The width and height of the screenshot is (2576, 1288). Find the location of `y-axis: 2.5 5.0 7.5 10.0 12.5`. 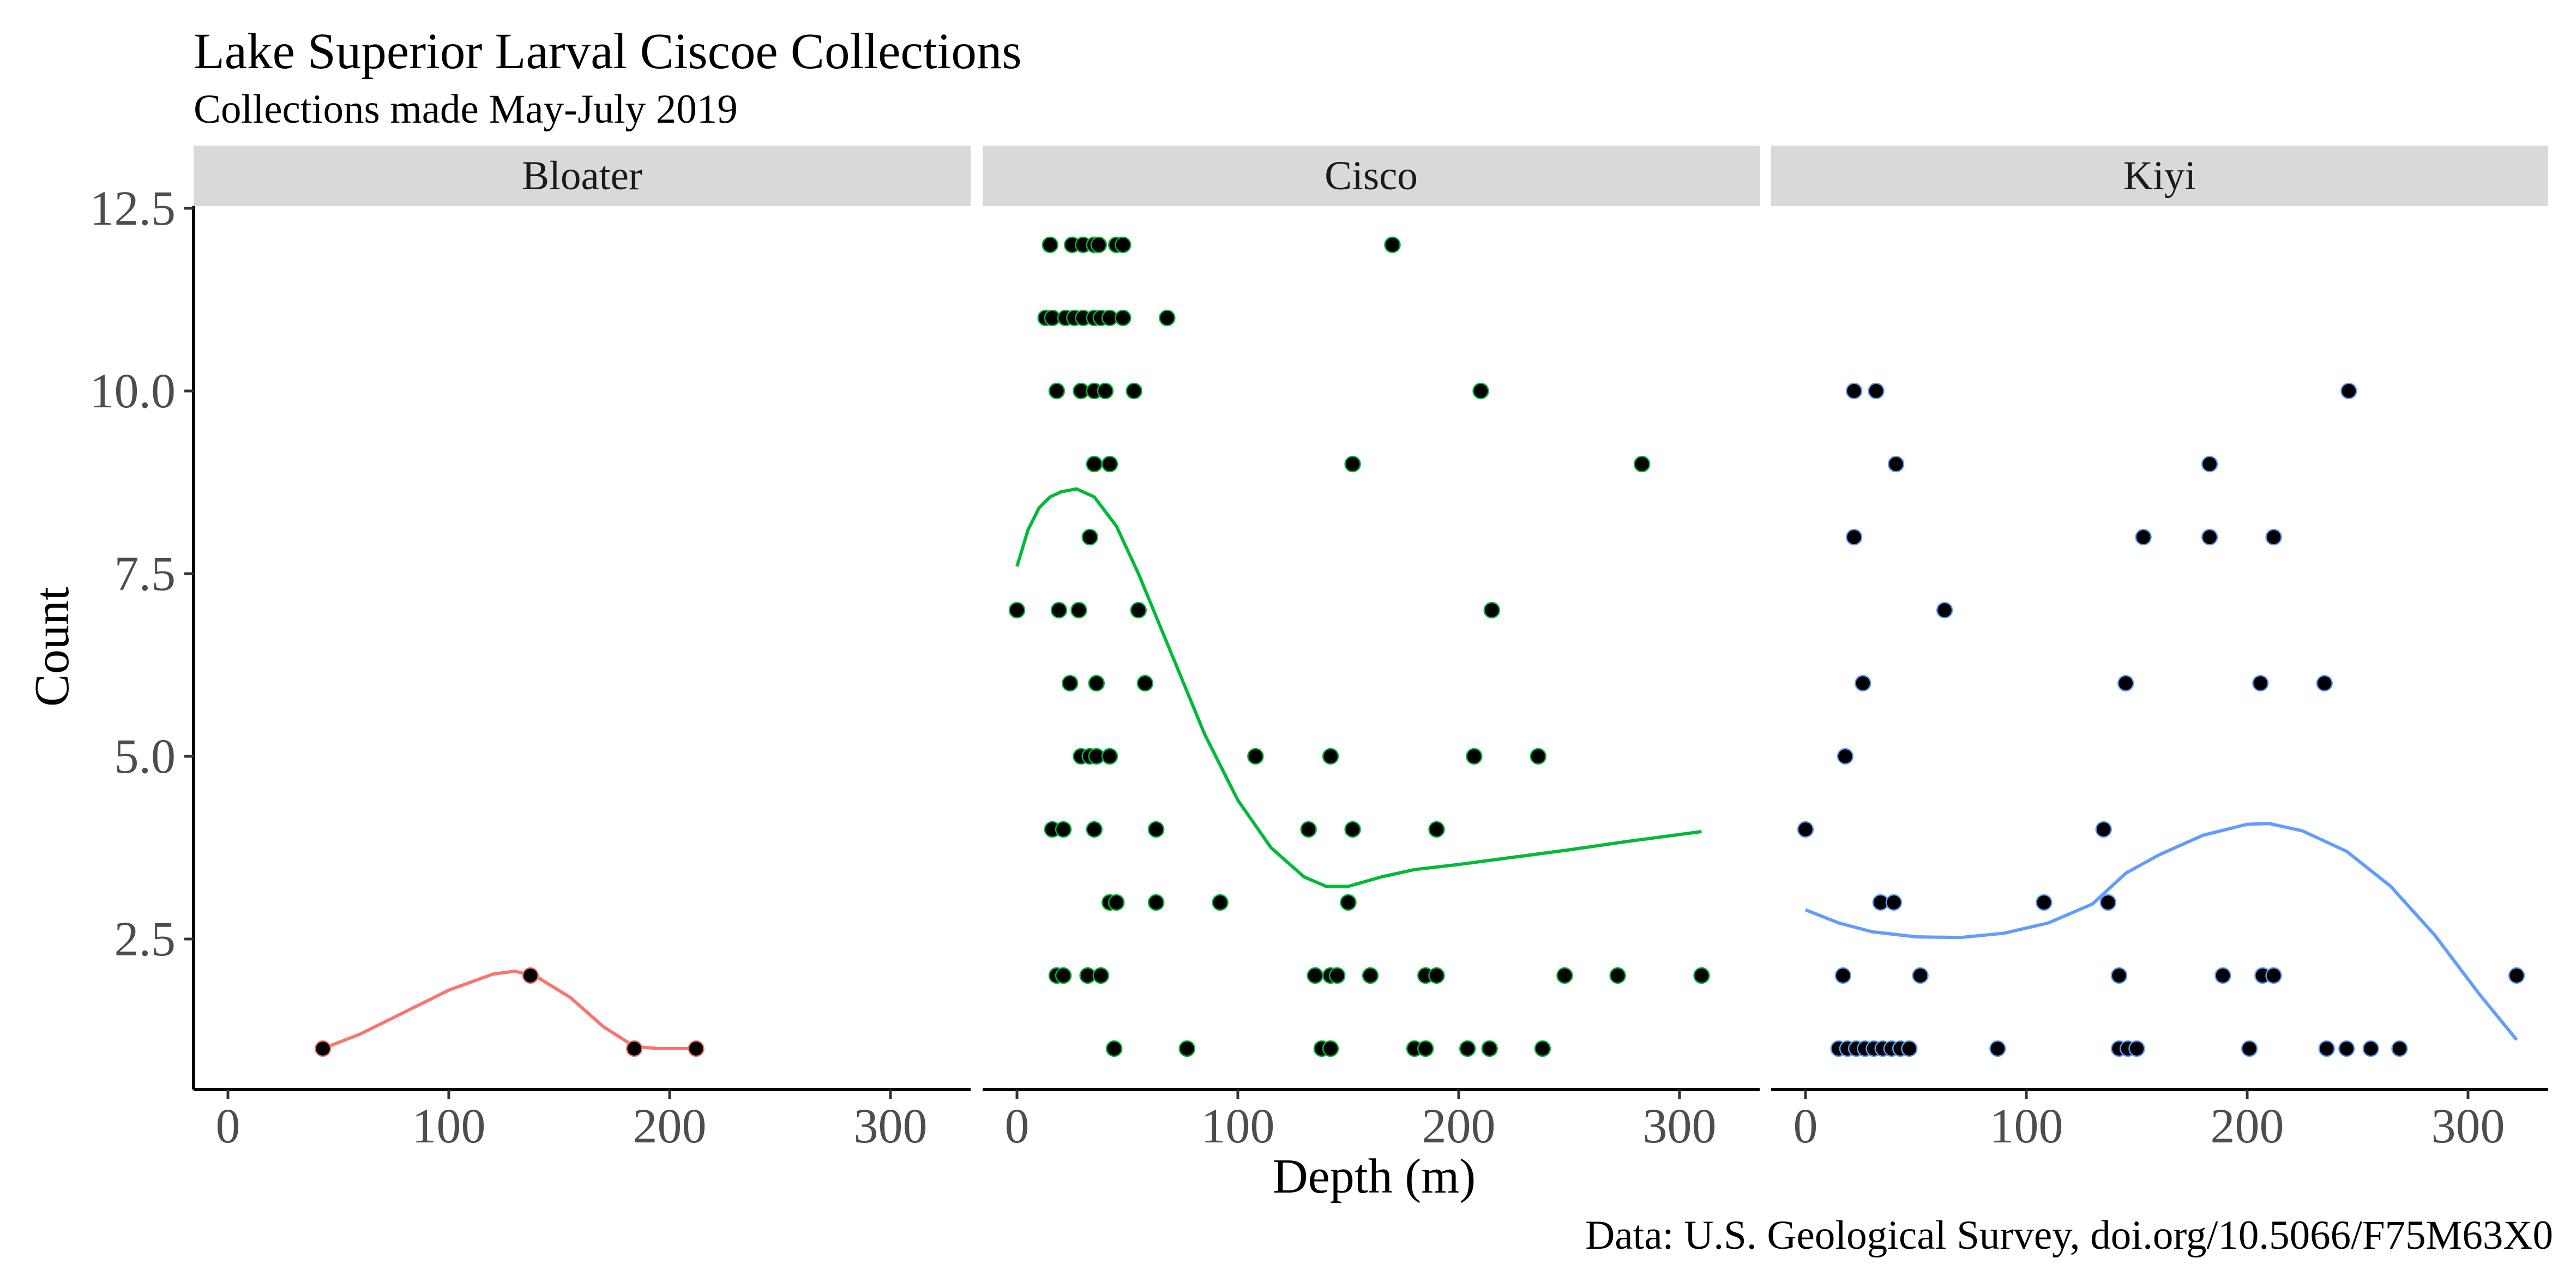

y-axis: 2.5 5.0 7.5 10.0 12.5 is located at coordinates (142, 636).